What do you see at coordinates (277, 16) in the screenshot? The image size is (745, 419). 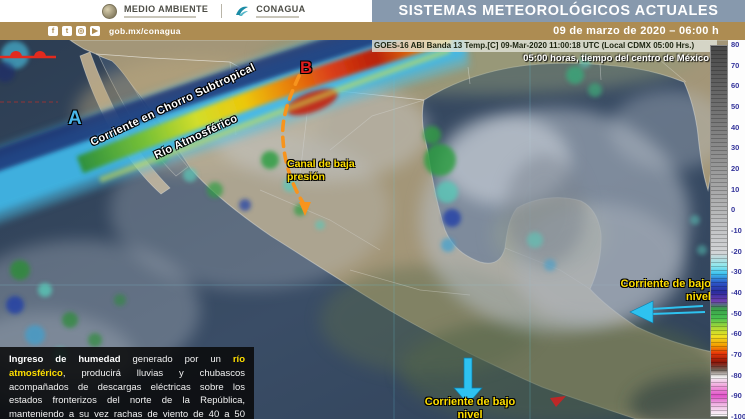 I see `conagua-subtitle-line` at bounding box center [277, 16].